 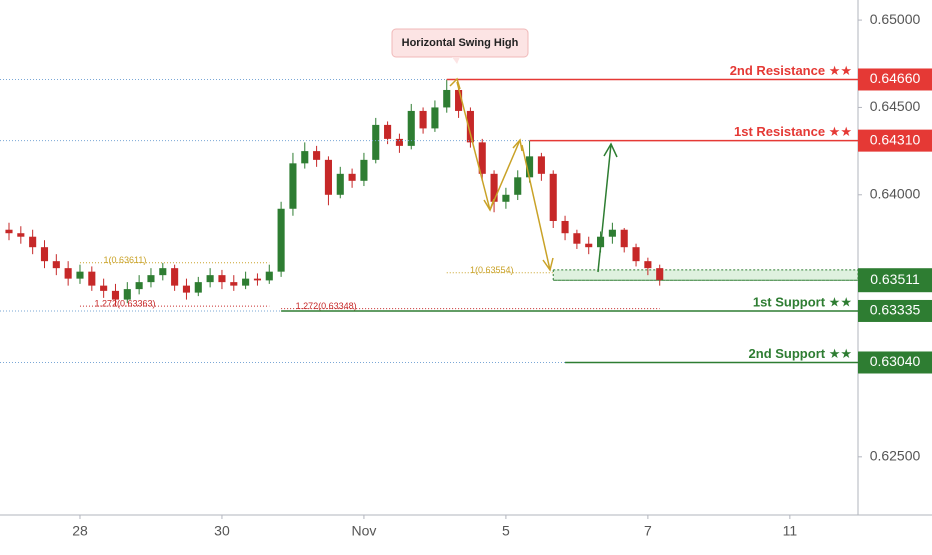 I want to click on swing-high-callout: Horizontal Swing High, so click(x=460, y=46).